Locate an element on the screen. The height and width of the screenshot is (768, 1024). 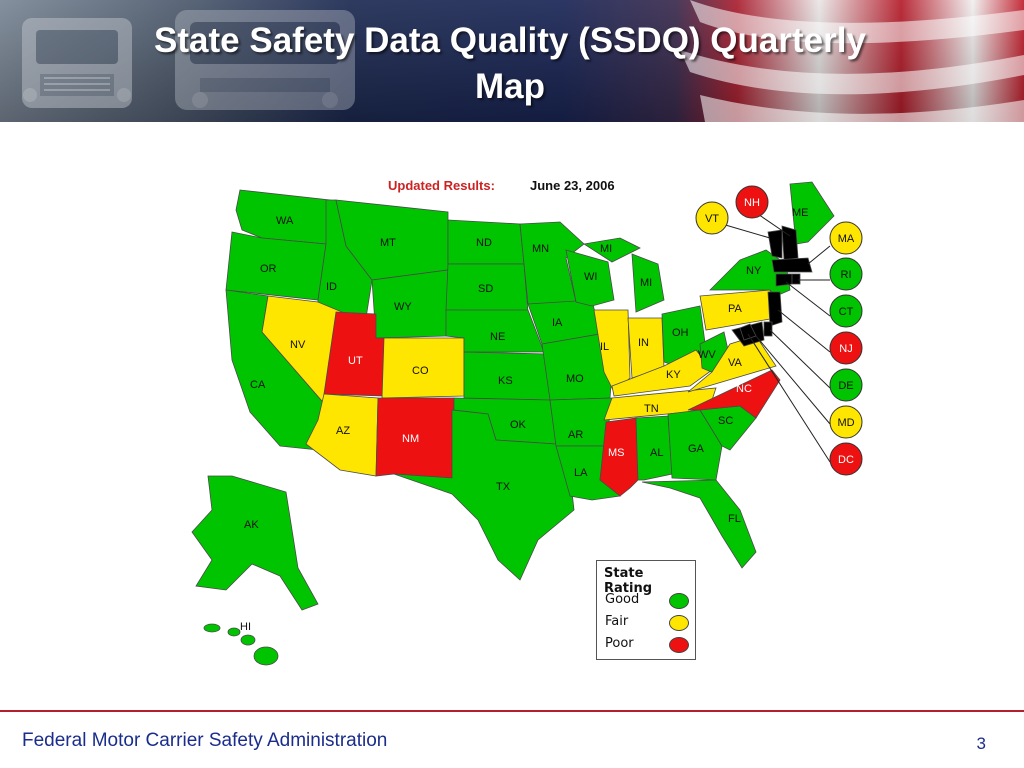
label-fl: FL is located at coordinates (734, 519).